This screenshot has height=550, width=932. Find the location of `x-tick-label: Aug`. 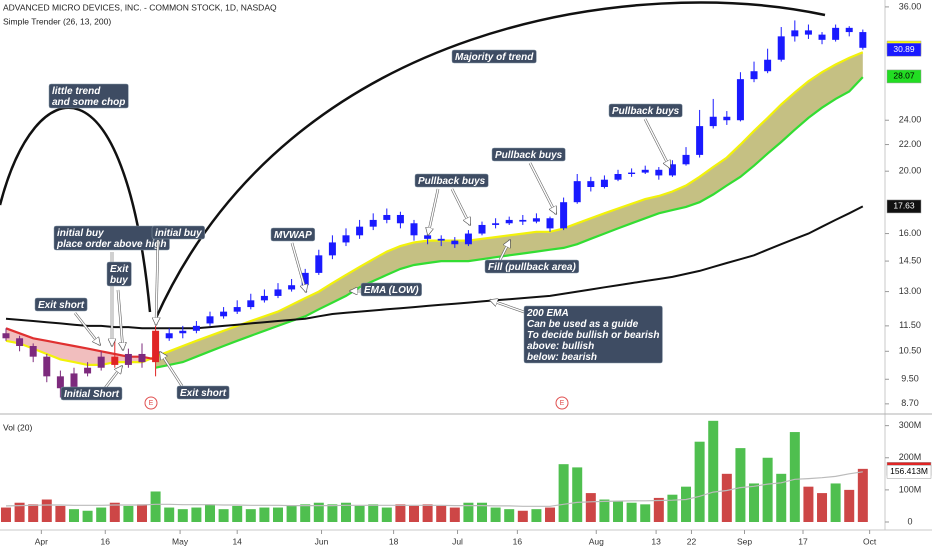

x-tick-label: Aug is located at coordinates (596, 541).